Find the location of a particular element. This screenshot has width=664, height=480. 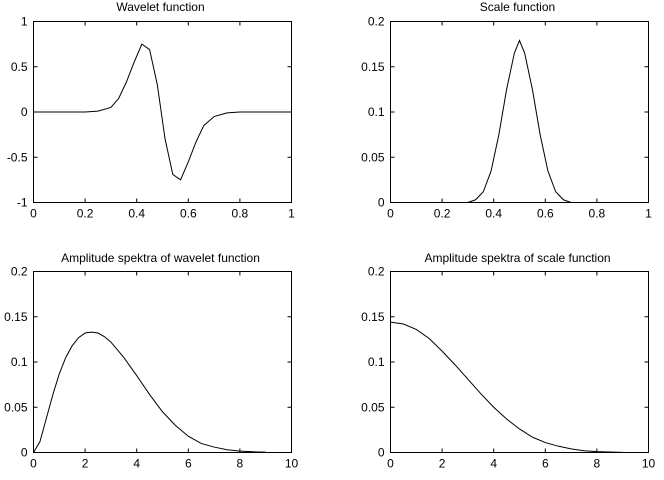

panel-title: Amplitude spektra of wavelet function is located at coordinates (160, 258).